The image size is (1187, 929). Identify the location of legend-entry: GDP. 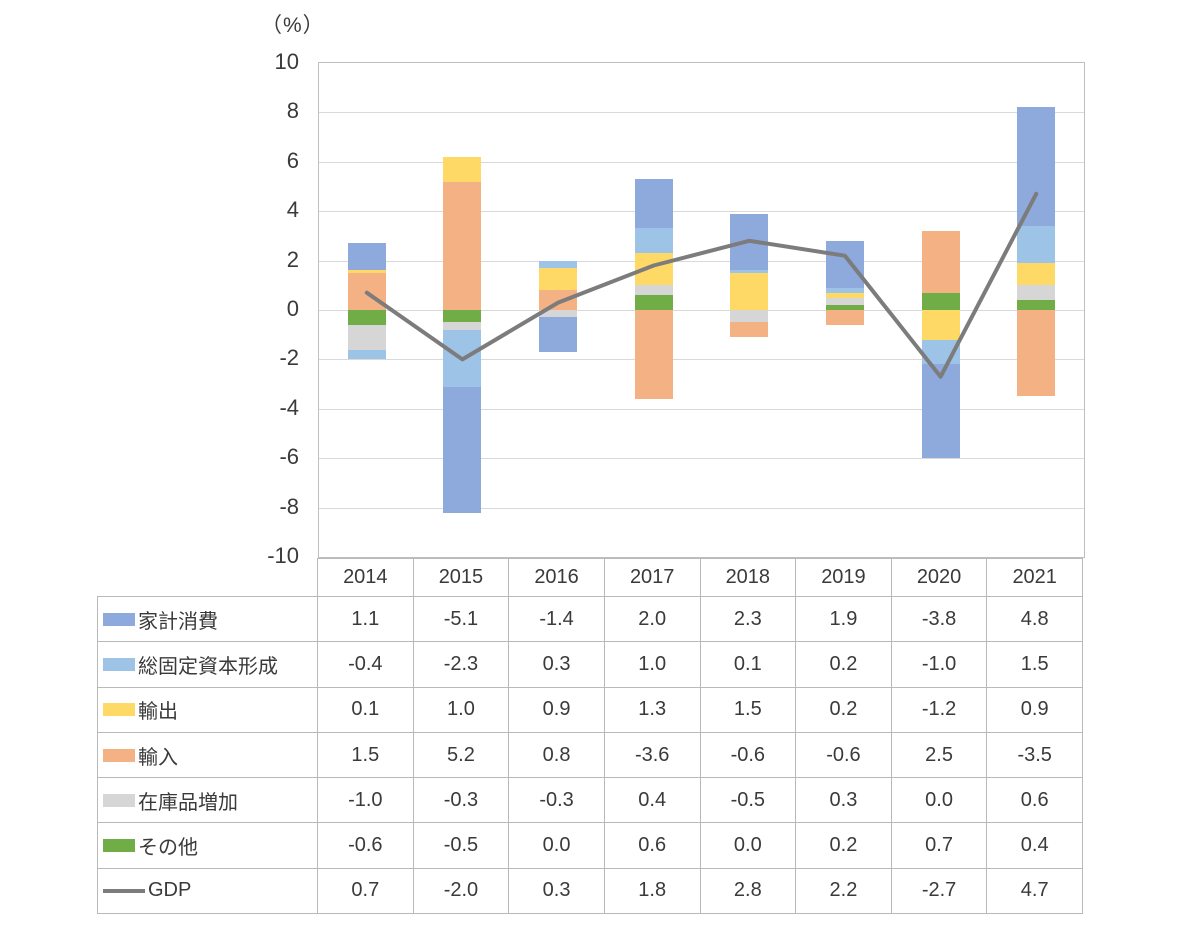
(208, 890).